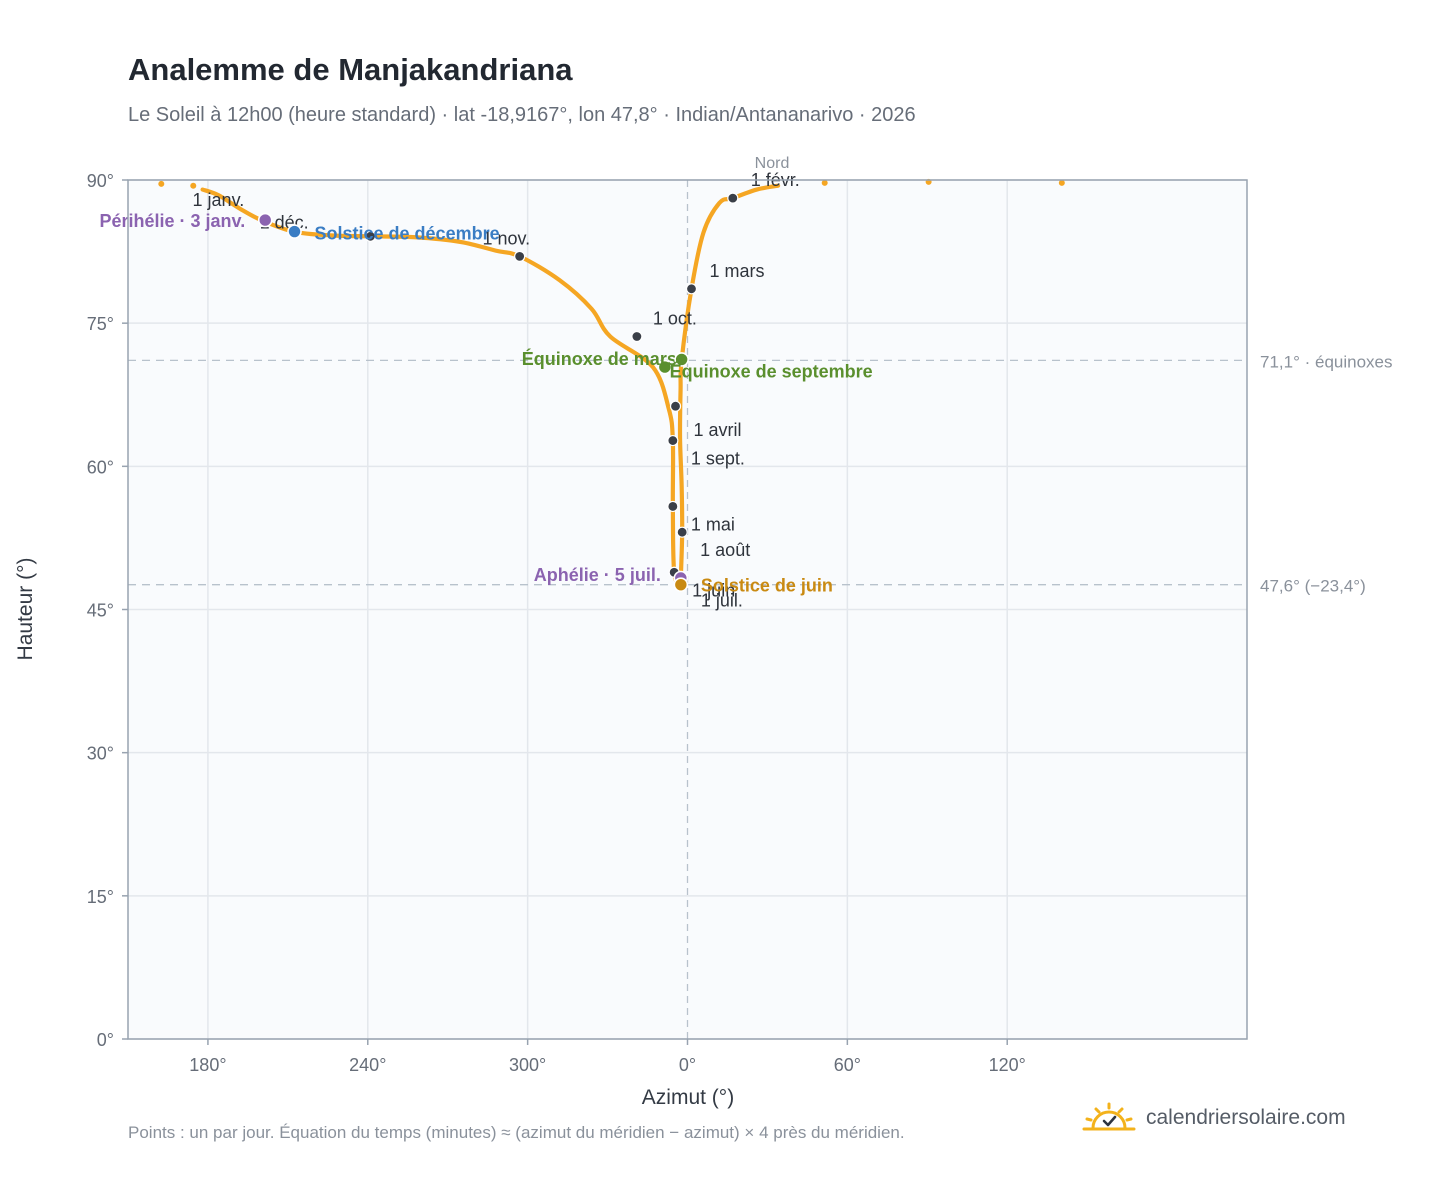  What do you see at coordinates (1109, 1116) in the screenshot?
I see `sun-check-icon` at bounding box center [1109, 1116].